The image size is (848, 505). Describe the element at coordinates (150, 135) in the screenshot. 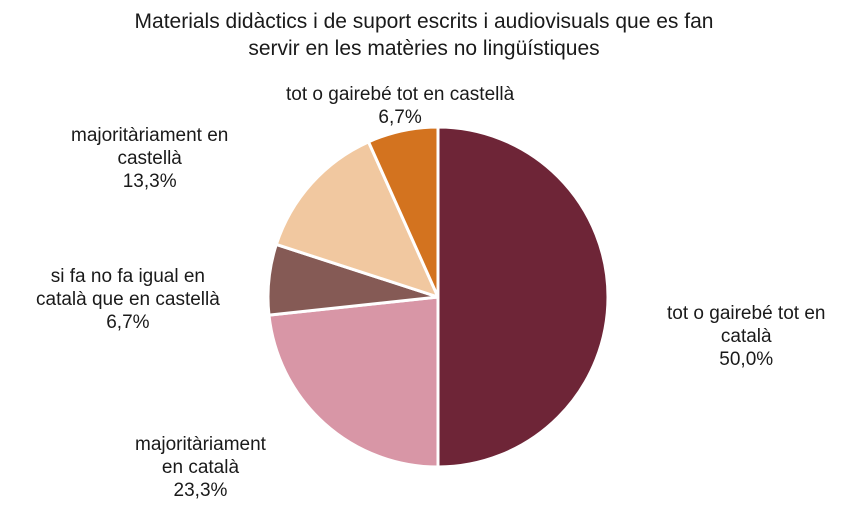

I see `slice-label-3-line-0: majoritàriament en` at that location.